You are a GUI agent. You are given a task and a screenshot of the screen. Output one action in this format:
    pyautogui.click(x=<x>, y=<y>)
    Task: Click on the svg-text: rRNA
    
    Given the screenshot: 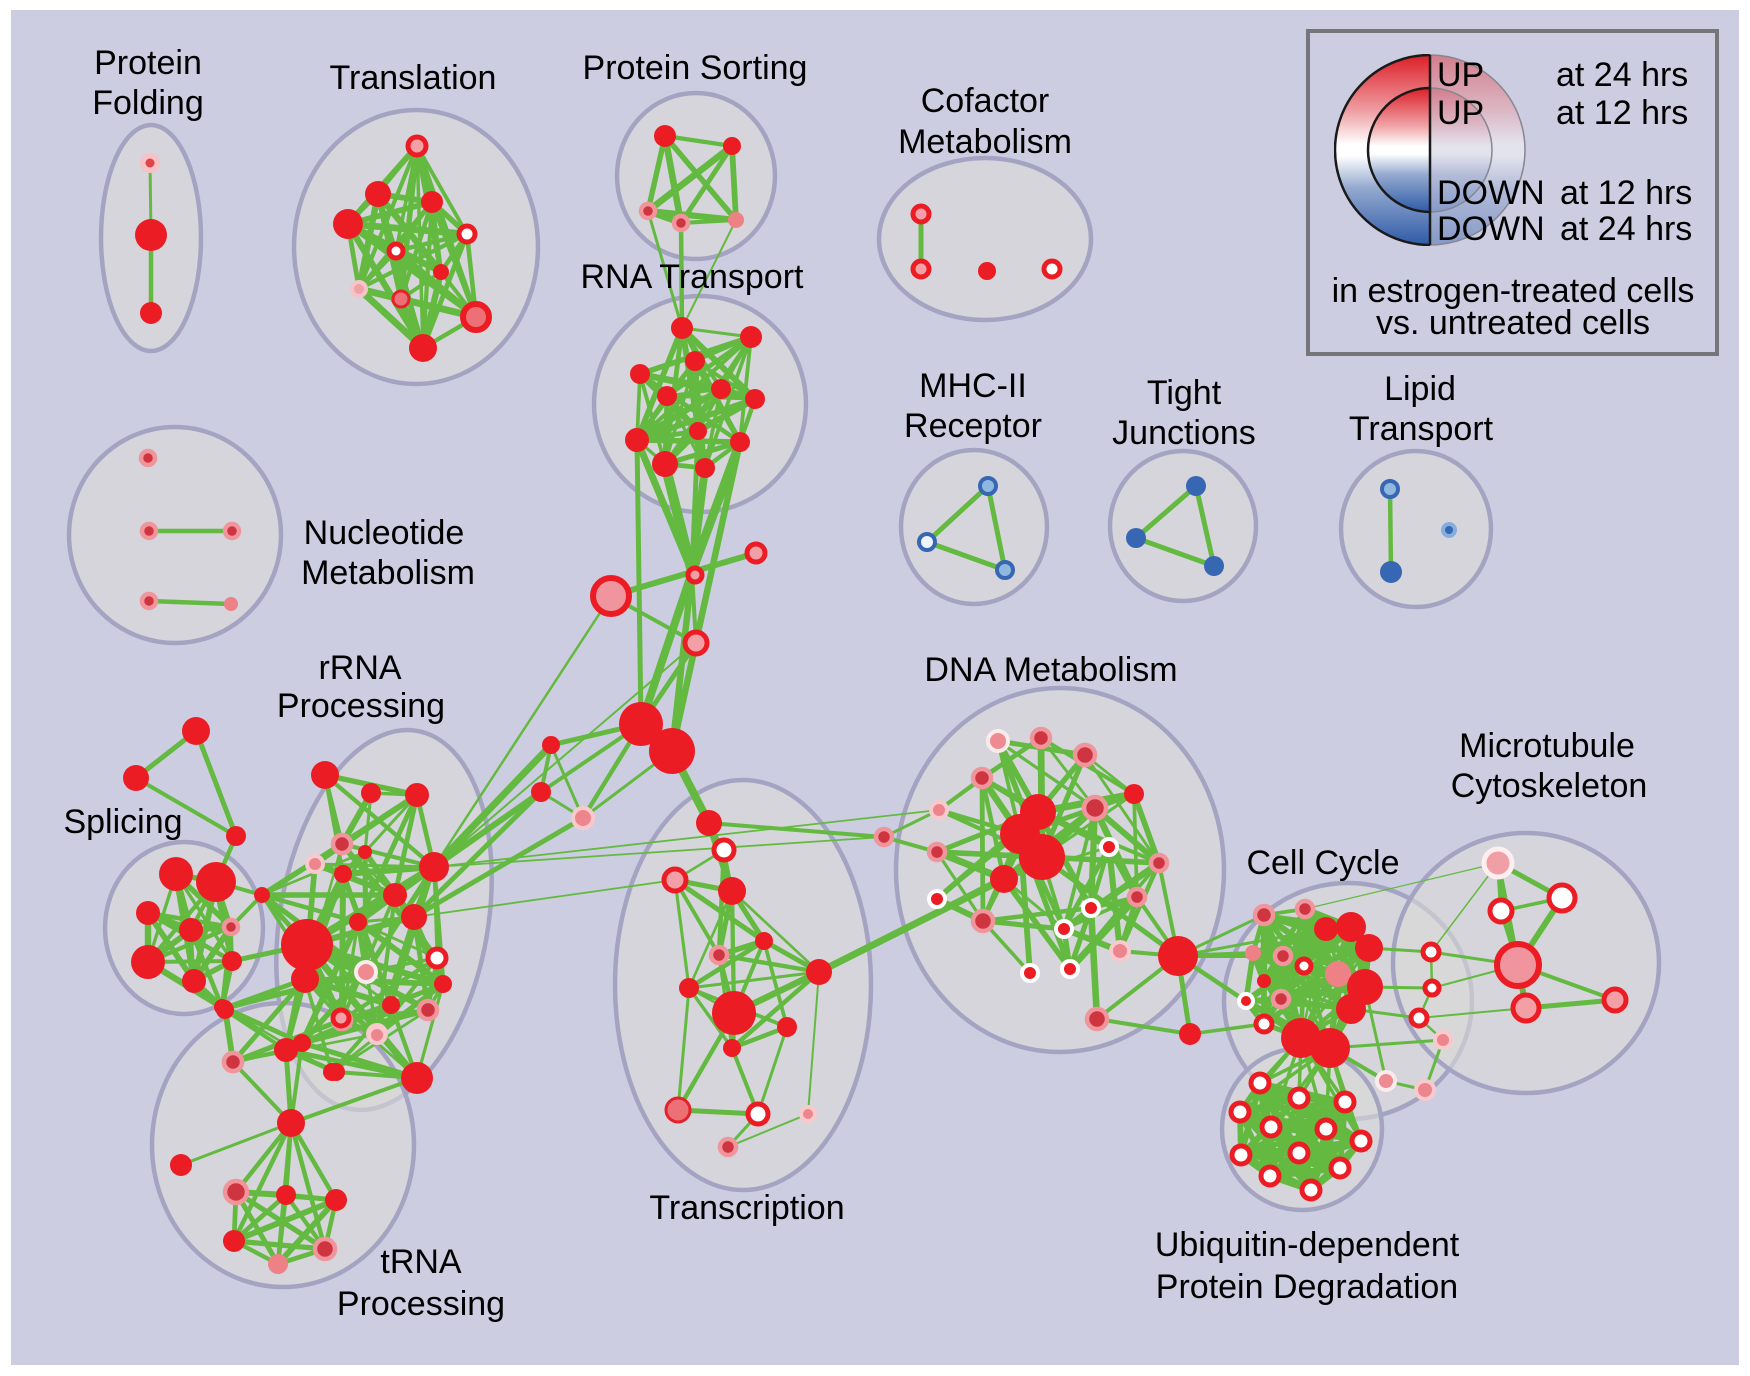 What is the action you would take?
    pyautogui.click(x=359, y=668)
    